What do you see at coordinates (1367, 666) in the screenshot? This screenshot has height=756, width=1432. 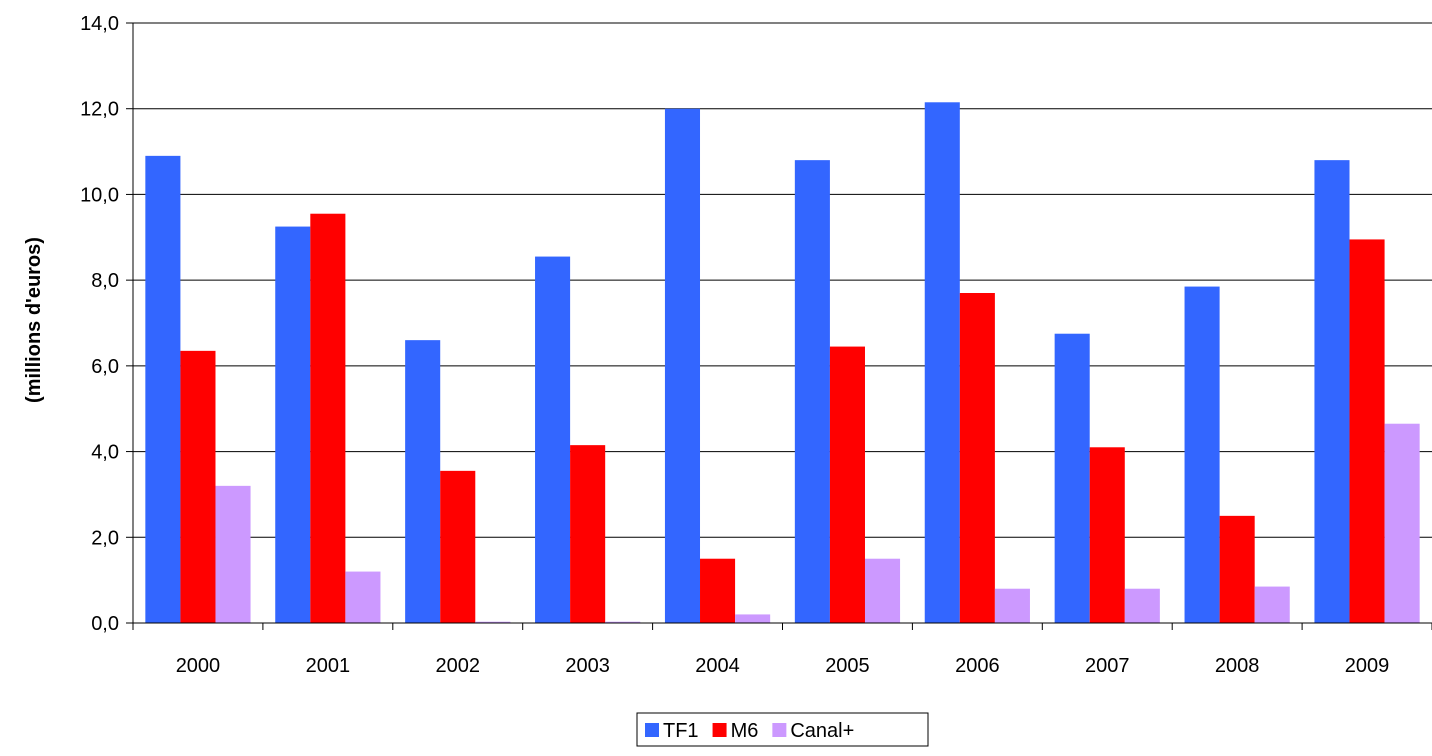 I see `x-tick-label: 2009` at bounding box center [1367, 666].